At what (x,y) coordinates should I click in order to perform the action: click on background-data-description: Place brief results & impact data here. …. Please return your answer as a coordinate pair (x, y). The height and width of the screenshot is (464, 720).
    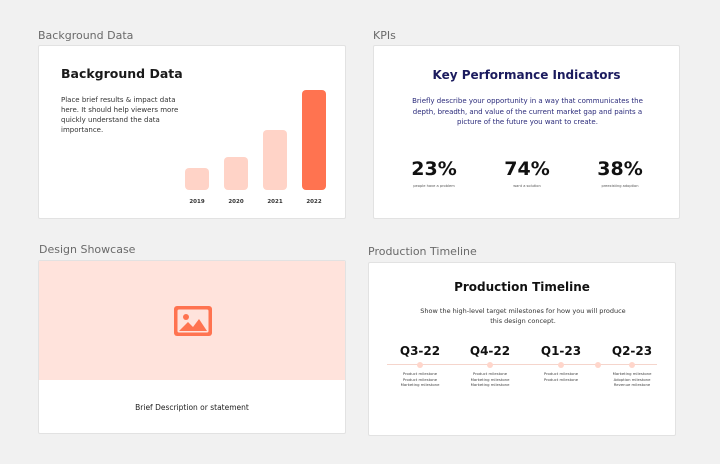
    Looking at the image, I should click on (120, 115).